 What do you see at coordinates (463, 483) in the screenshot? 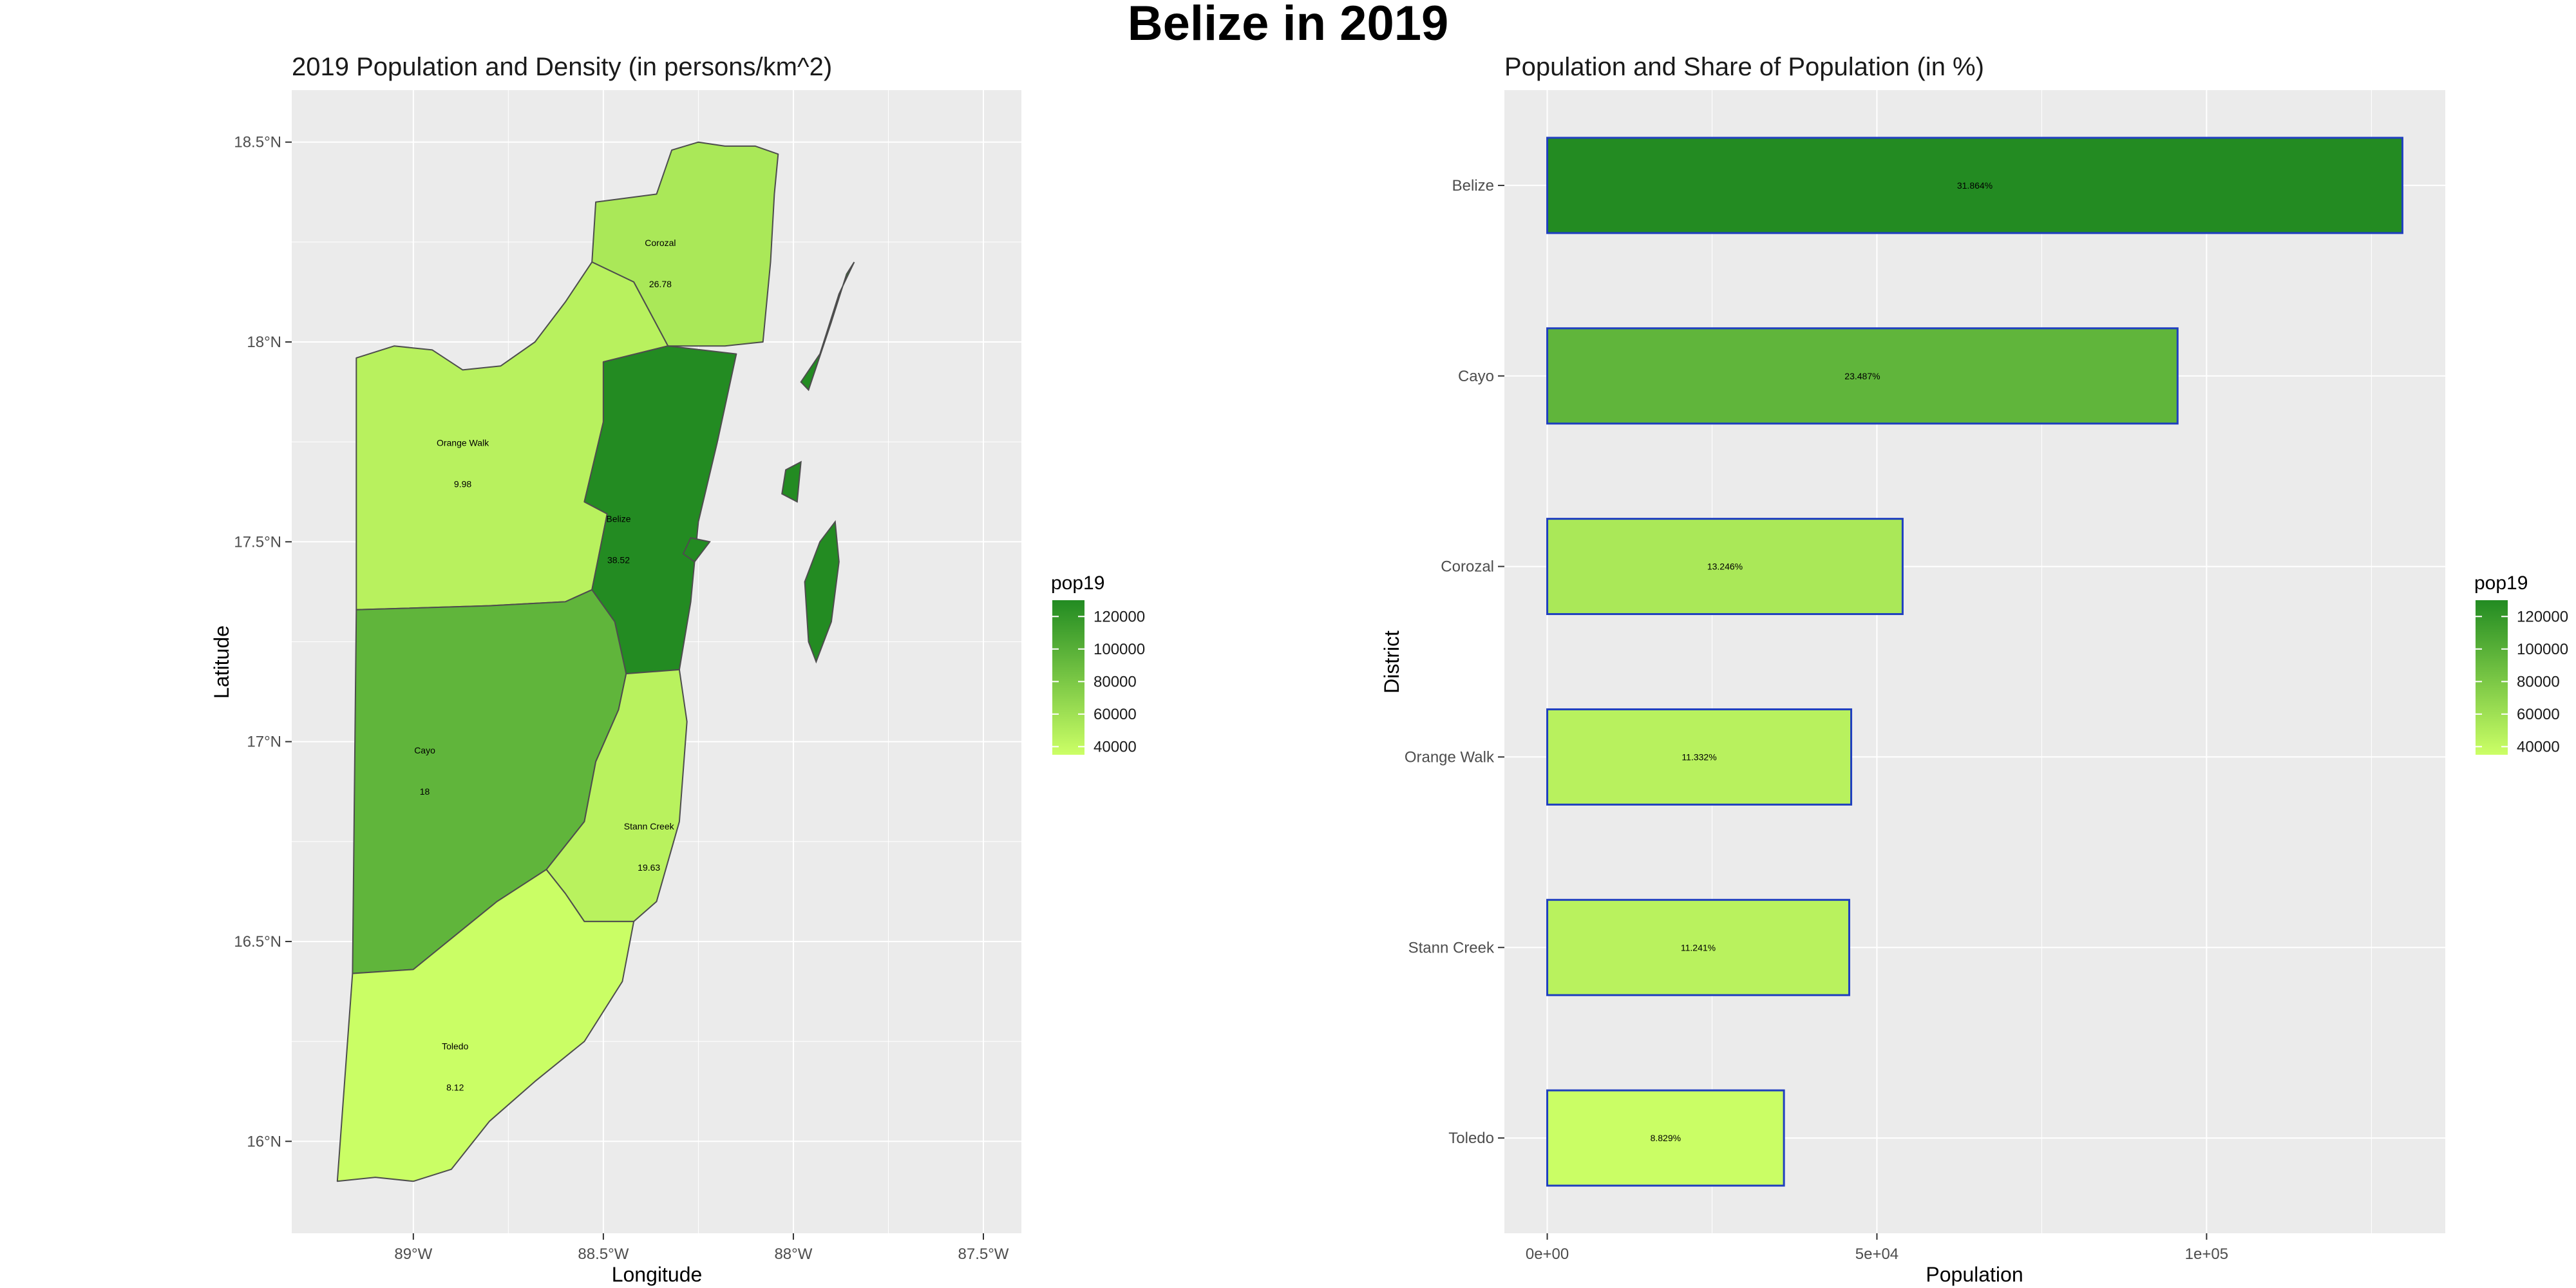
I see `map-region-density-label: 9.98` at bounding box center [463, 483].